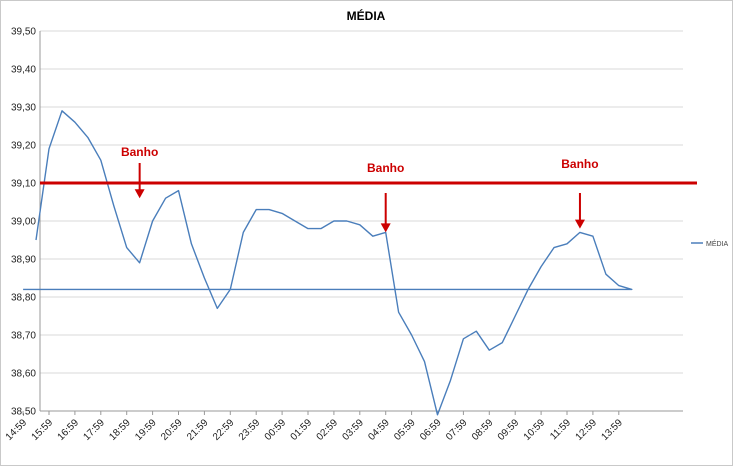 The width and height of the screenshot is (733, 471). Describe the element at coordinates (302, 430) in the screenshot. I see `x-tick-label: 01:59` at that location.